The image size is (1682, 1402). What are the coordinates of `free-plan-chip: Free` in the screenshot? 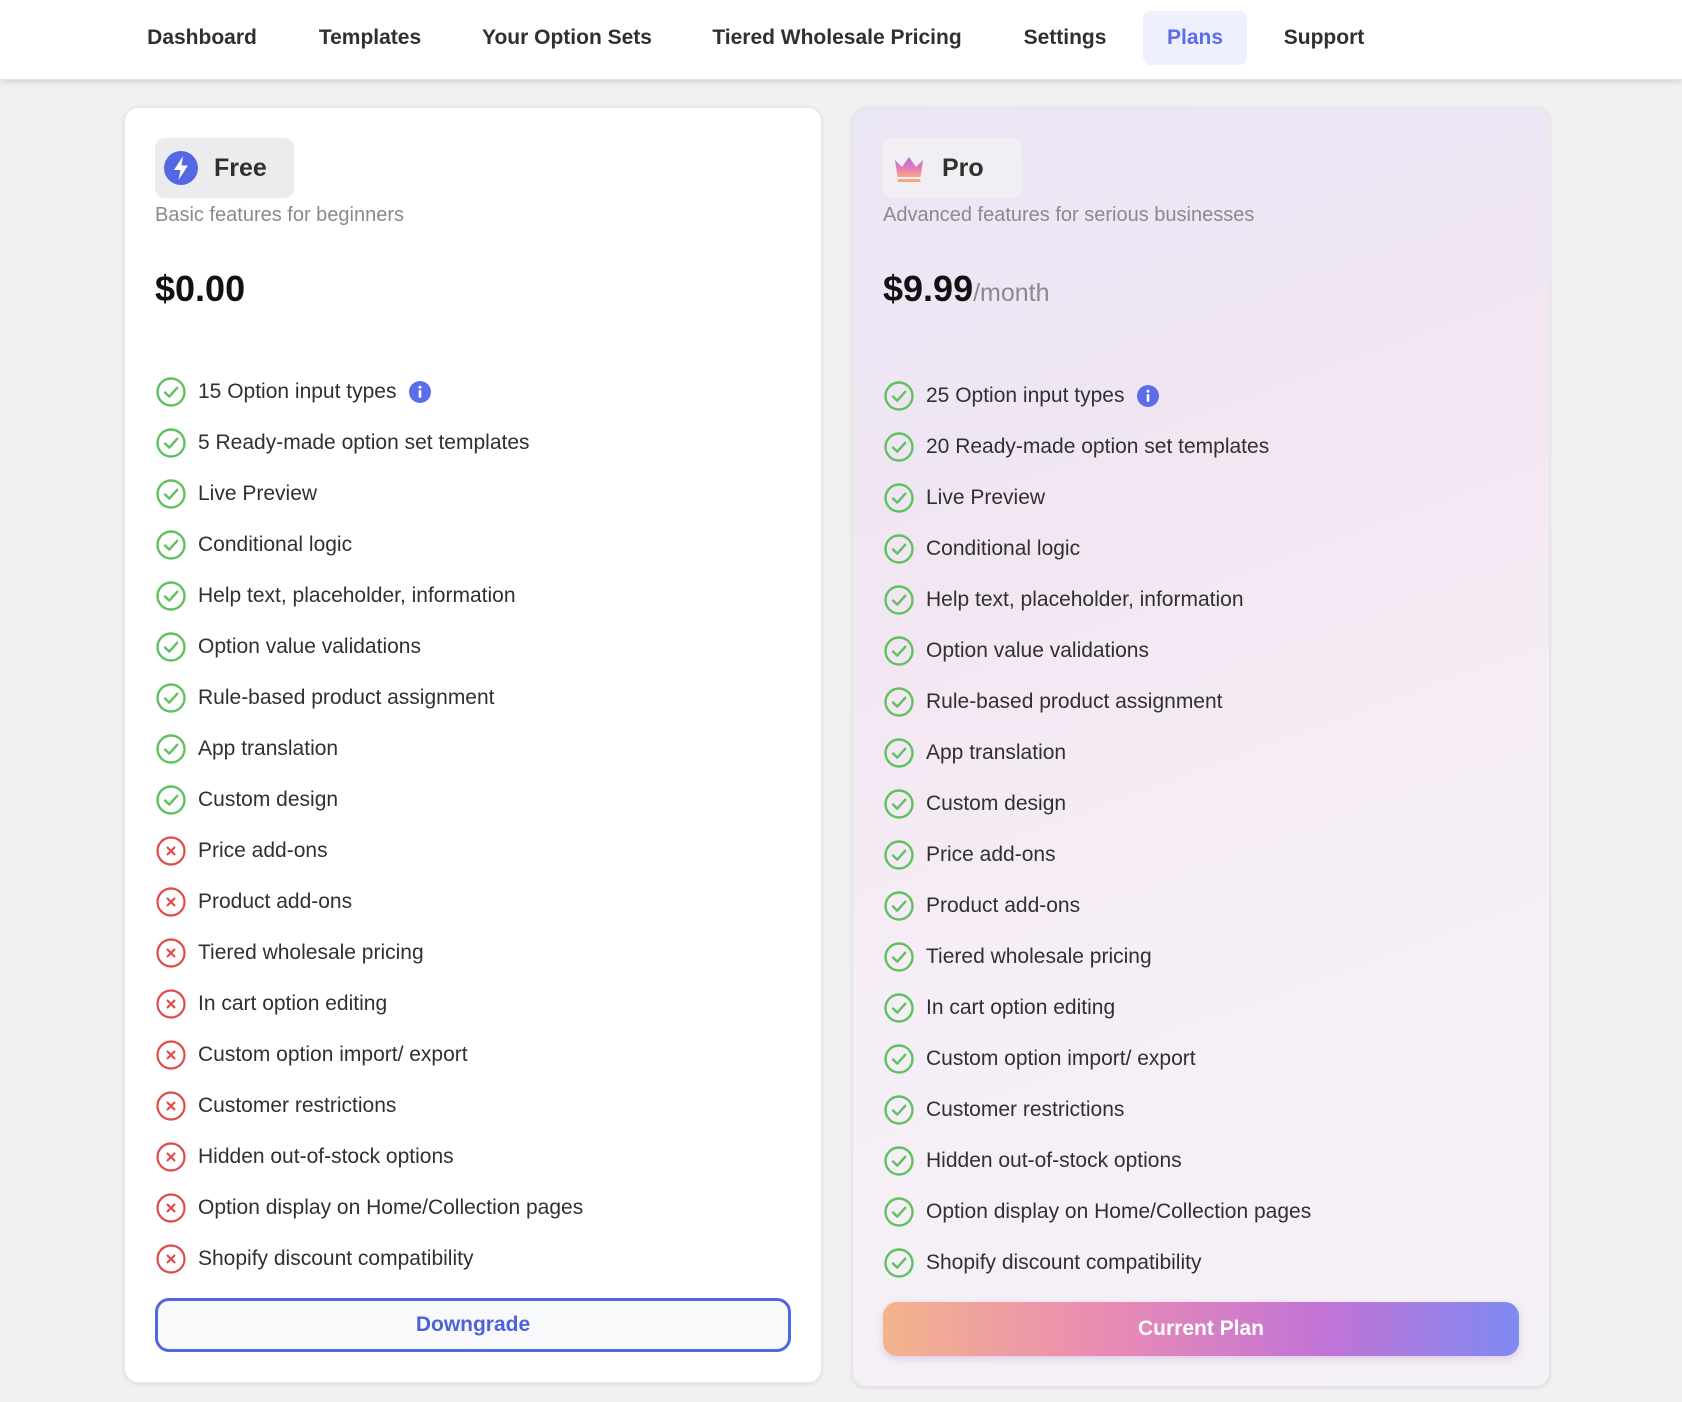 It's located at (224, 168).